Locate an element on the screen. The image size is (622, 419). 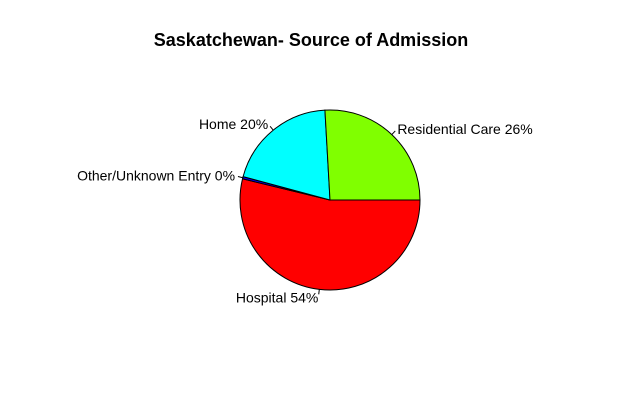
pie-slices is located at coordinates (330, 200).